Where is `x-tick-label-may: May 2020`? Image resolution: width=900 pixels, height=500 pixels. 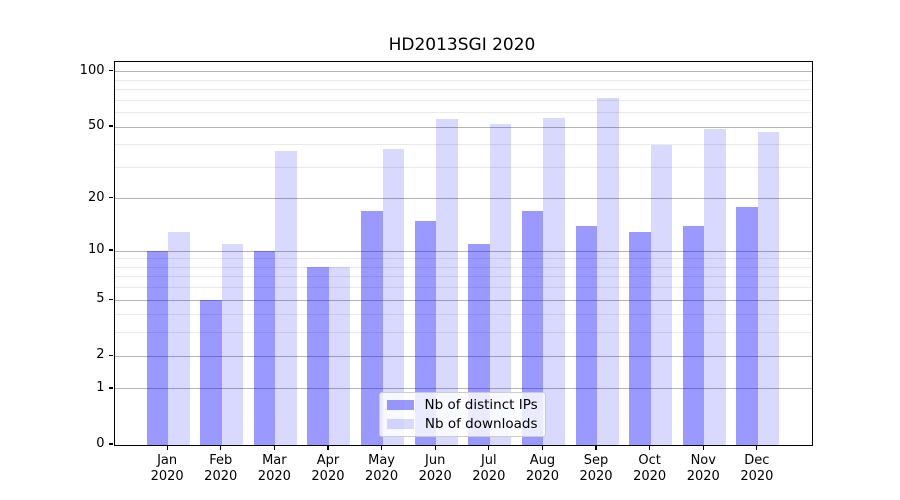
x-tick-label-may: May 2020 is located at coordinates (382, 468).